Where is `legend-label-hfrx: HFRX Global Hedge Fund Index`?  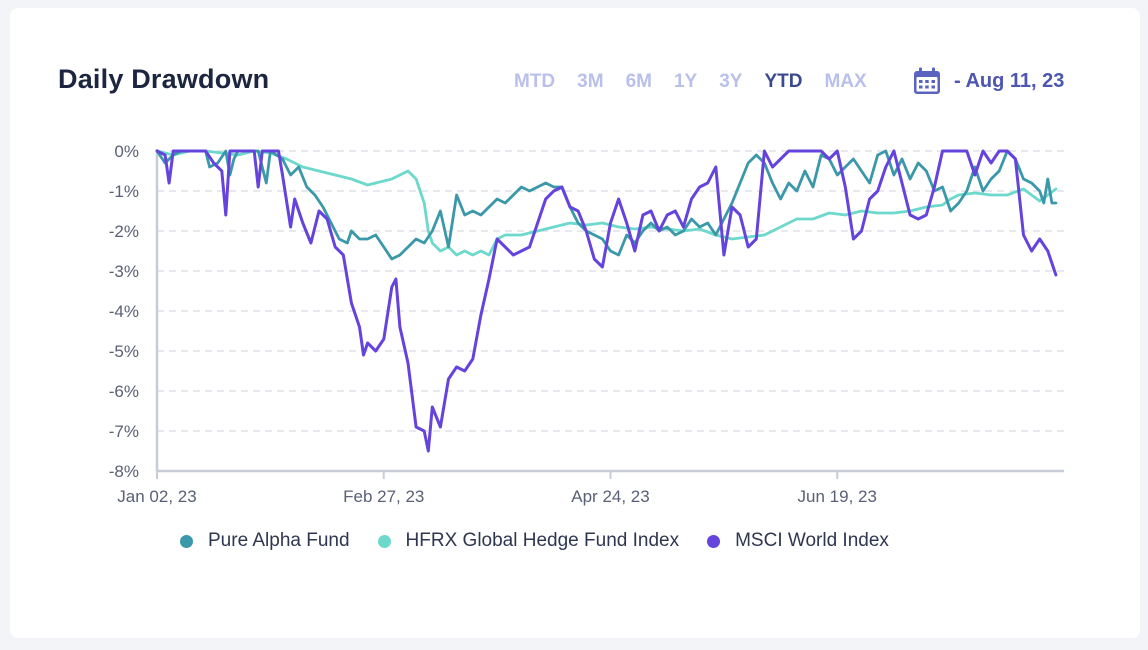 legend-label-hfrx: HFRX Global Hedge Fund Index is located at coordinates (542, 540).